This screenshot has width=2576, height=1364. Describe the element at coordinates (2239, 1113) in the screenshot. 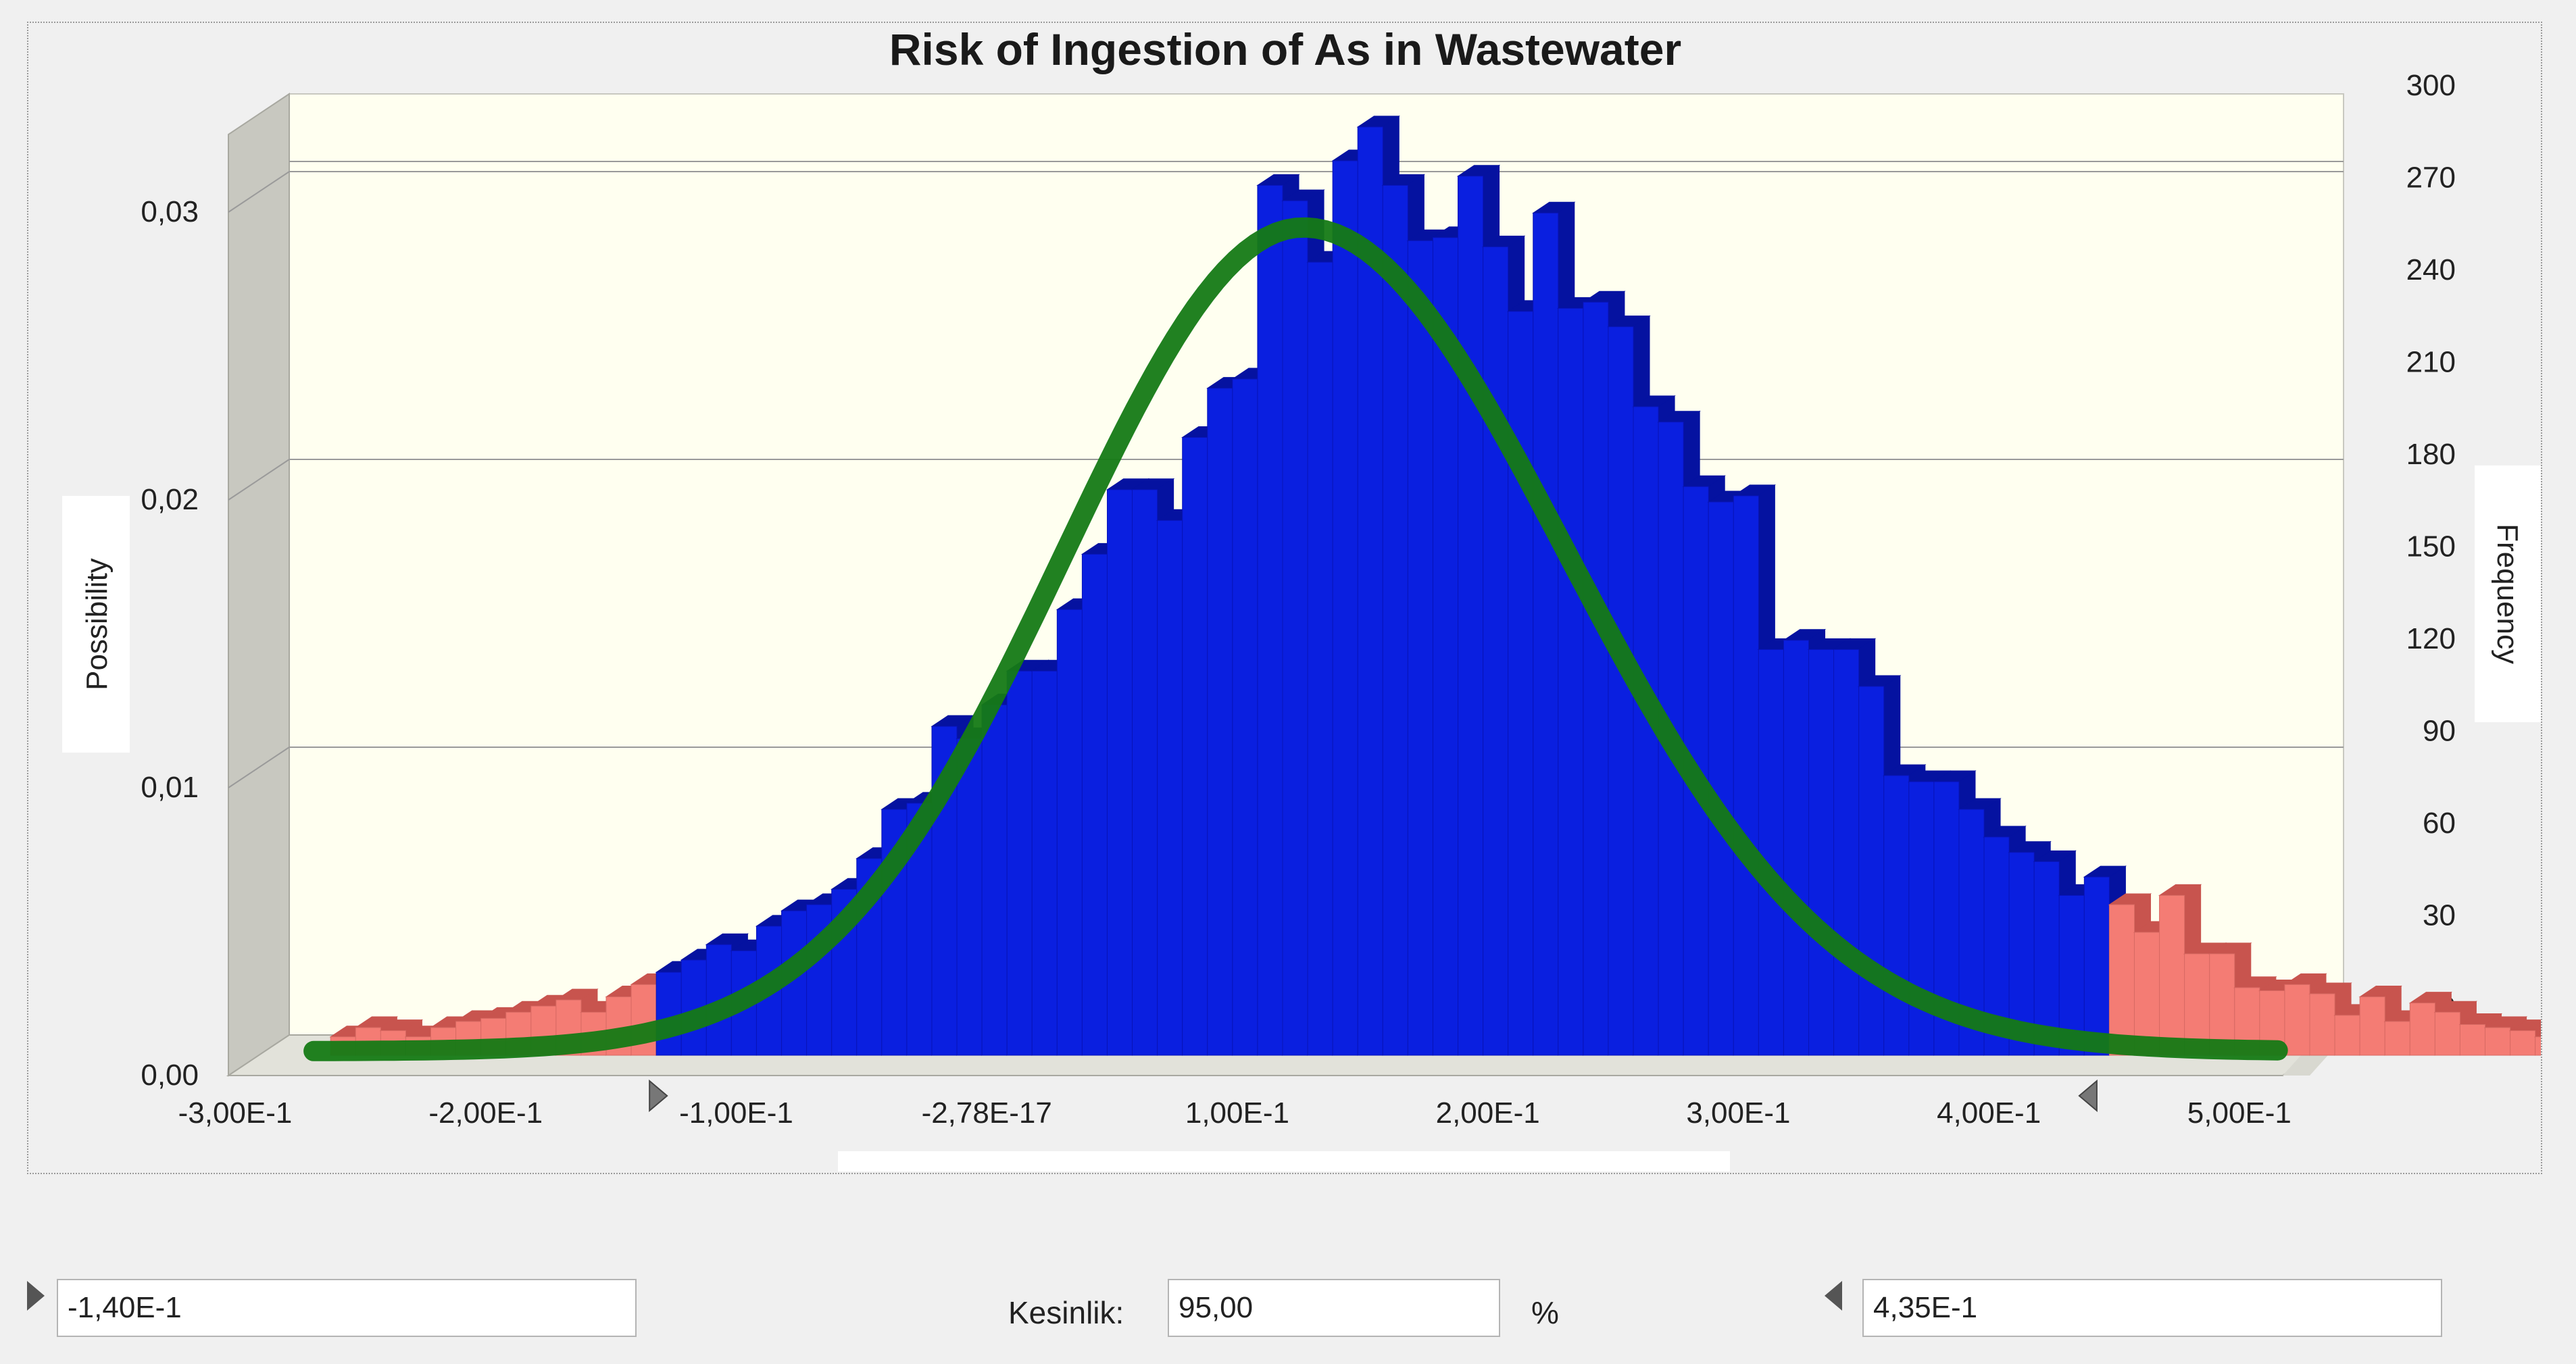

I see `x-tick-label: 5,00E-1` at that location.